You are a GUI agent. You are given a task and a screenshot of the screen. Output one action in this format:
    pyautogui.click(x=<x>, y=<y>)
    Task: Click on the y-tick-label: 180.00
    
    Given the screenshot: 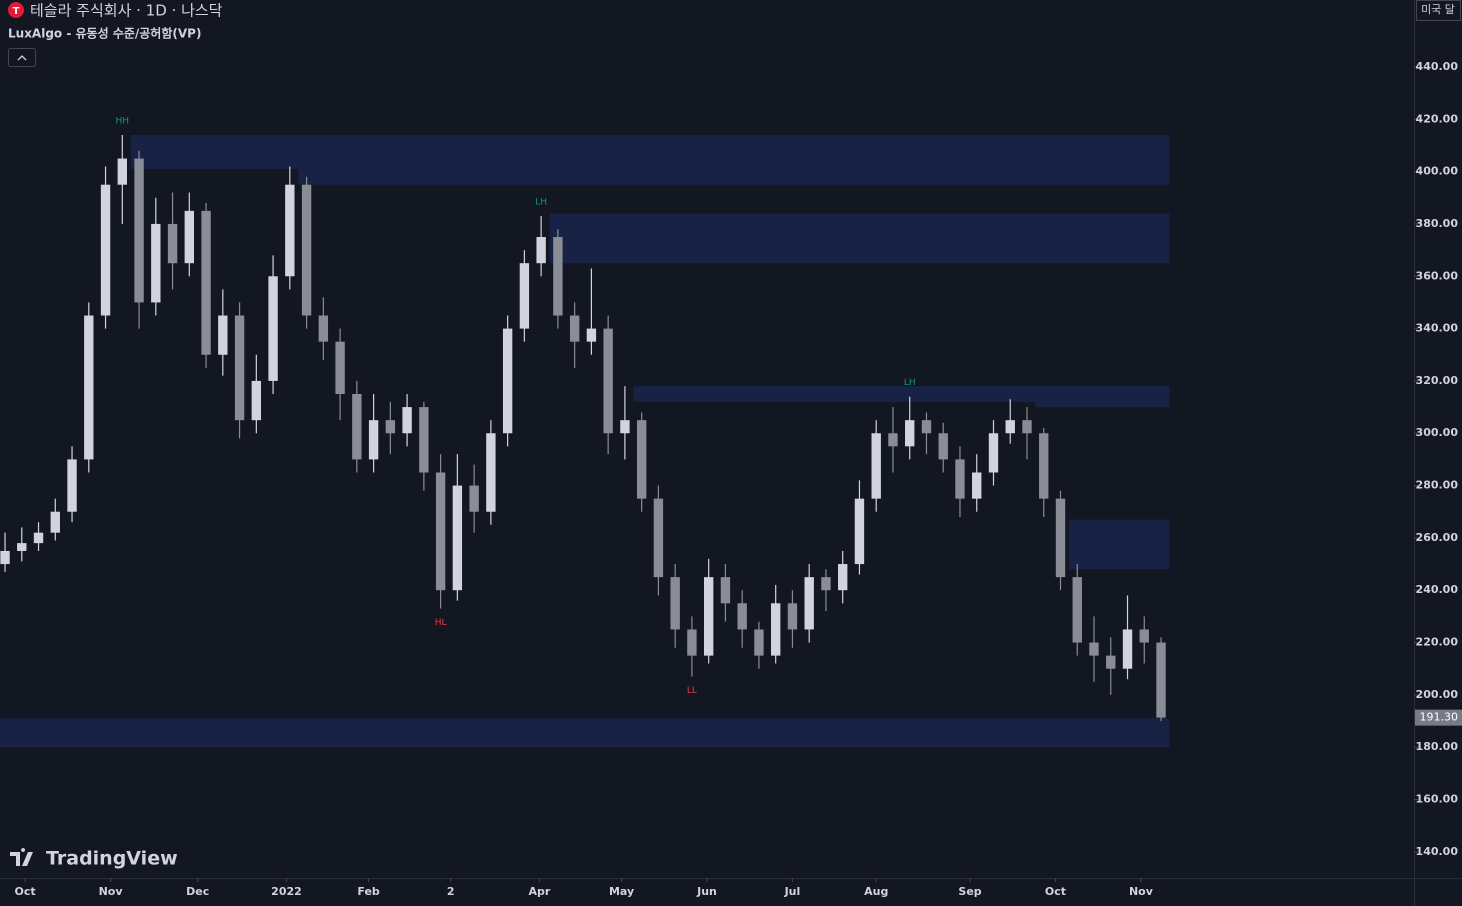 What is the action you would take?
    pyautogui.click(x=1437, y=746)
    